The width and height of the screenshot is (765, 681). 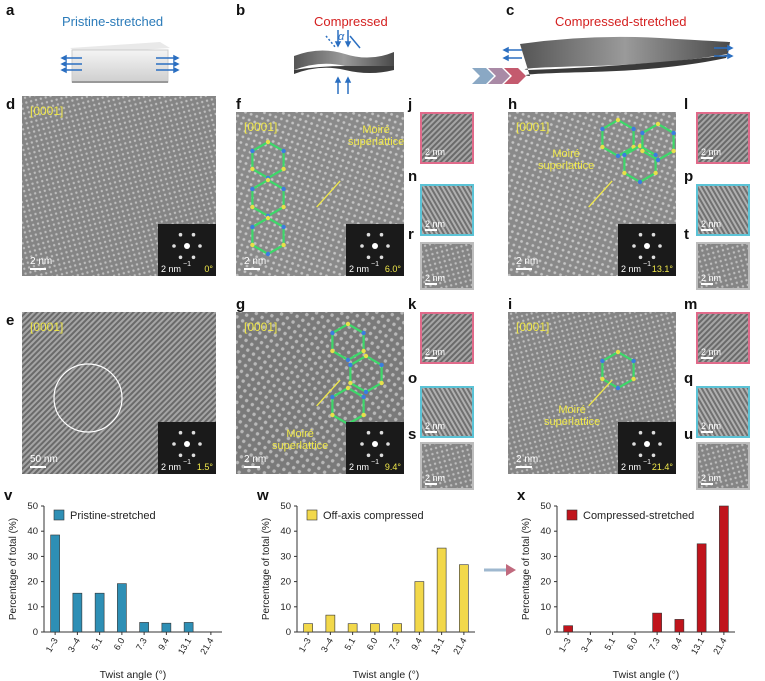 I want to click on small-tem-o: 2 nm, so click(x=447, y=412).